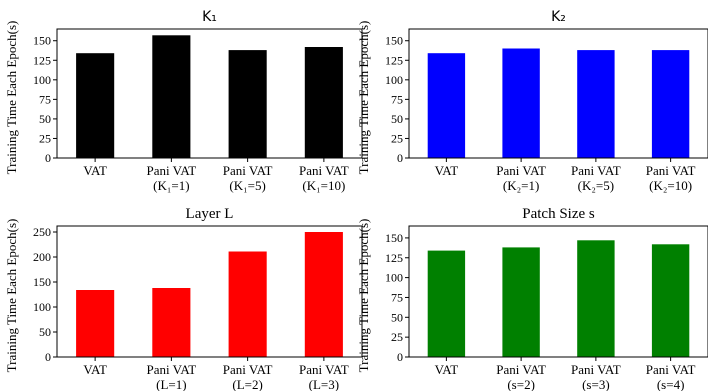 This screenshot has width=708, height=391. I want to click on chart-title: Layer L, so click(210, 214).